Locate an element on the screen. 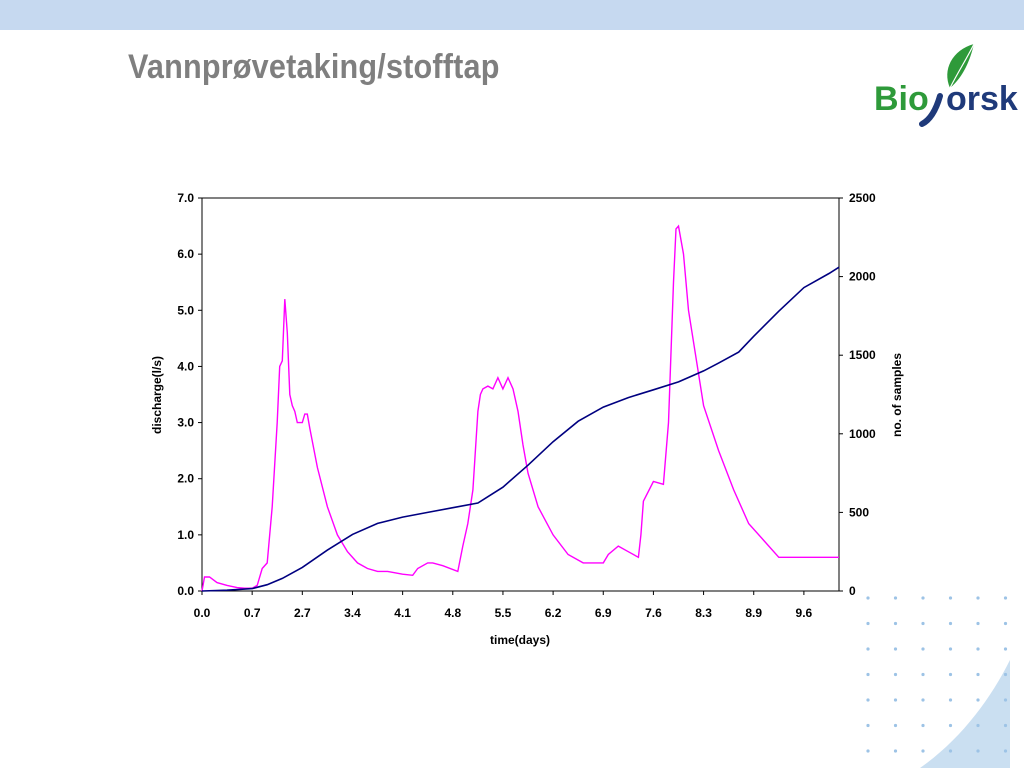  x-tick-label: 5.5 is located at coordinates (503, 613).